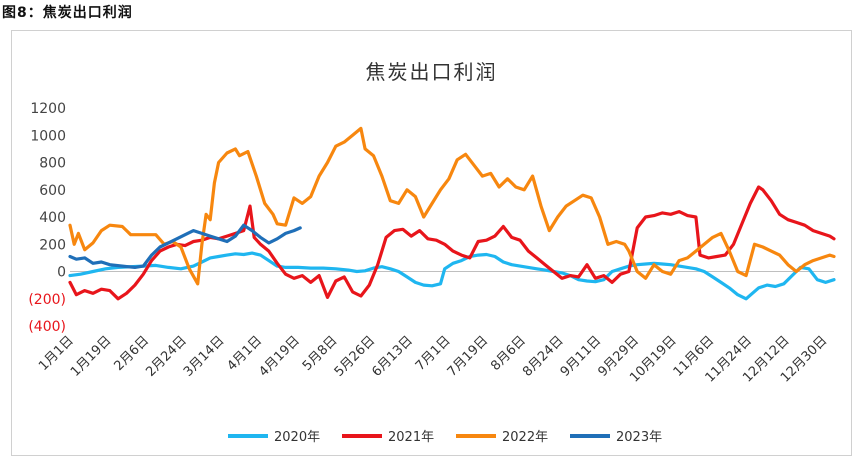 The image size is (866, 469). What do you see at coordinates (47, 327) in the screenshot?
I see `y-tick-label: (400)` at bounding box center [47, 327].